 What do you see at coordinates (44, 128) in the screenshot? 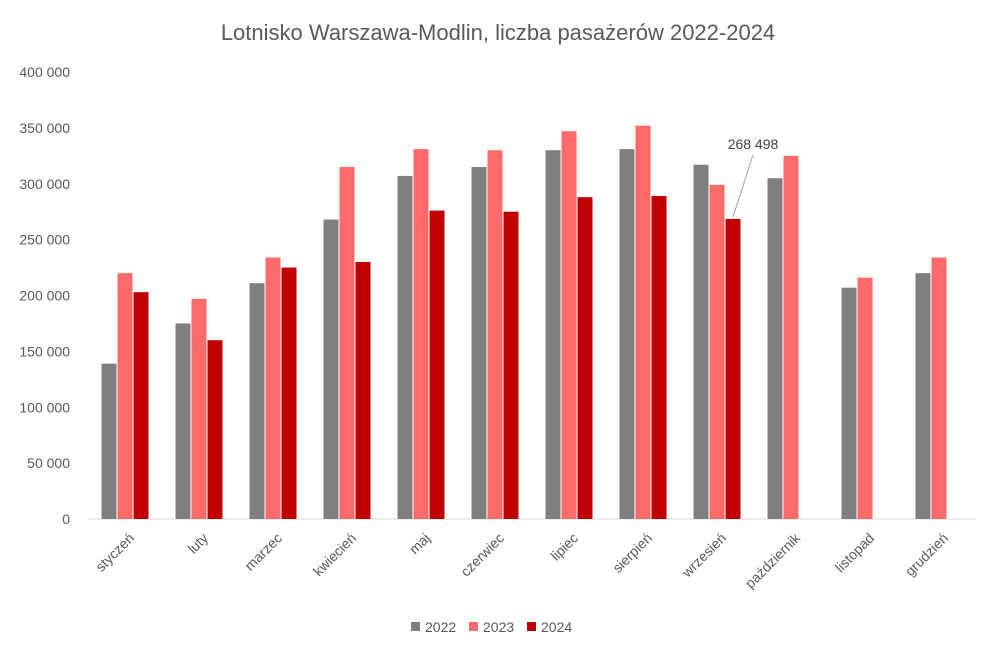
I see `y-tick-label: 350 000` at bounding box center [44, 128].